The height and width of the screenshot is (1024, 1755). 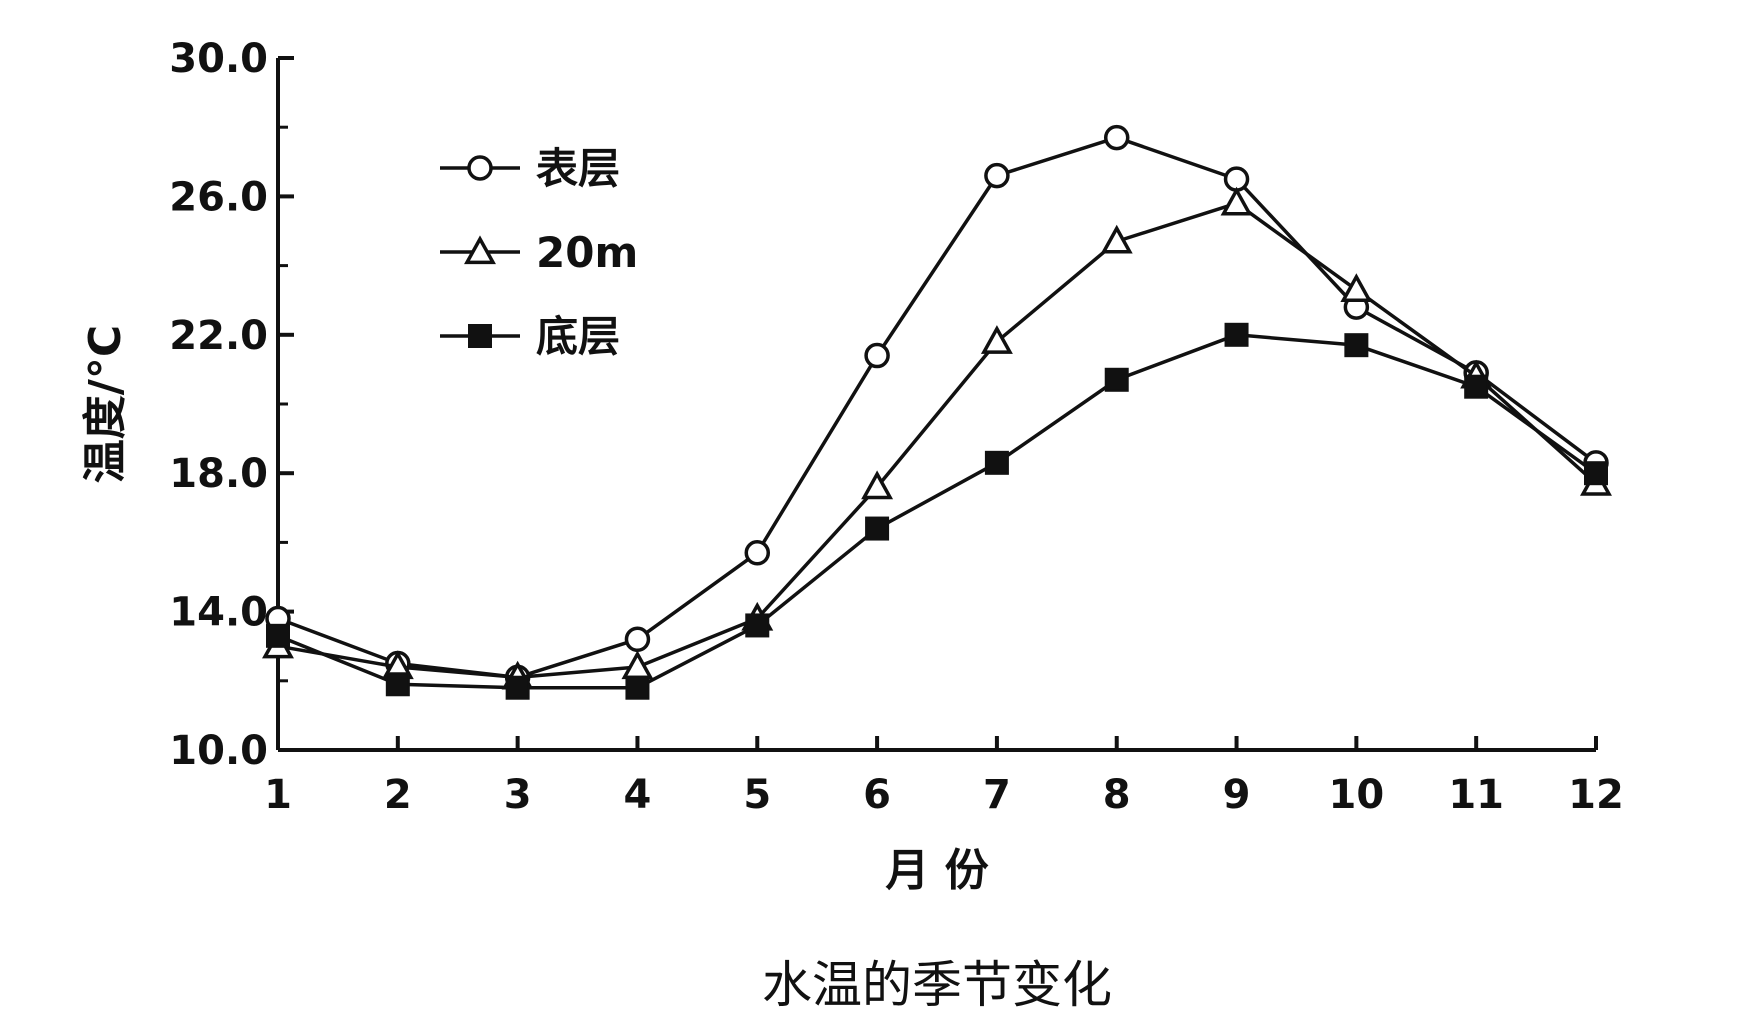 What do you see at coordinates (278, 795) in the screenshot?
I see `x-tick-label: 1` at bounding box center [278, 795].